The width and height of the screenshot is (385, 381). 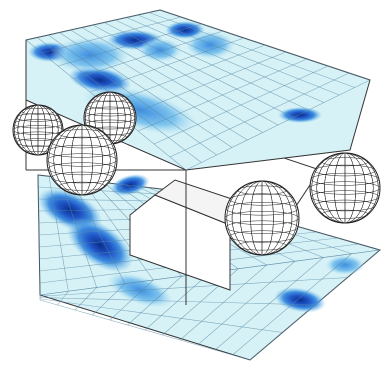 I want to click on sphere-left-front, so click(x=82, y=160).